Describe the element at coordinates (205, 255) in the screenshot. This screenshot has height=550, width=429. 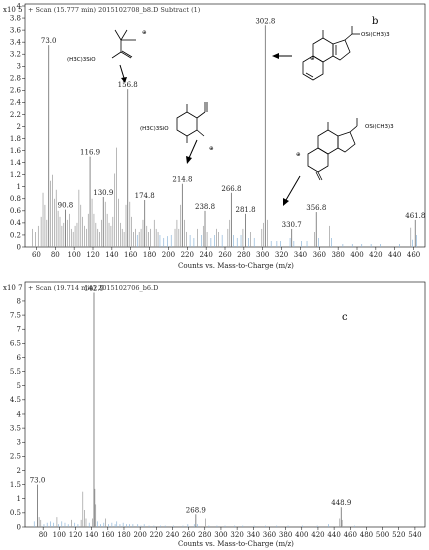
I see `x-tick-label: 240` at that location.